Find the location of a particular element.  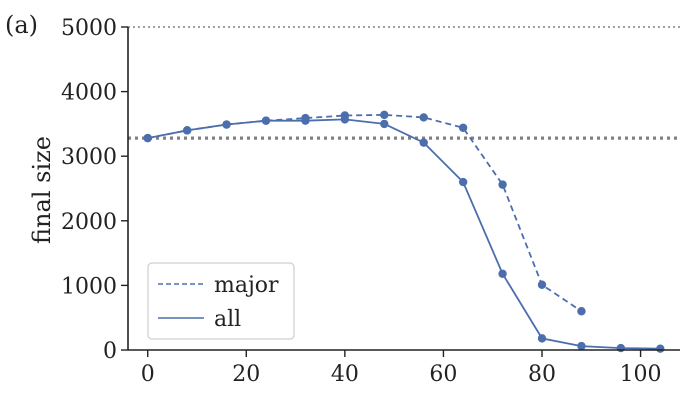

x-tick-label-2: 40 is located at coordinates (345, 374).